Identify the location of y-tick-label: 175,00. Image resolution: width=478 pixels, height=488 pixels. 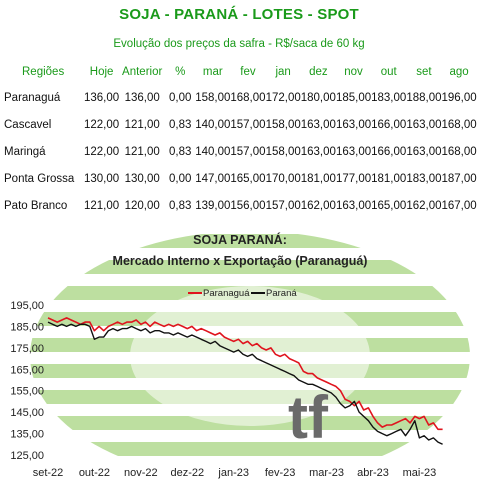
(27, 349).